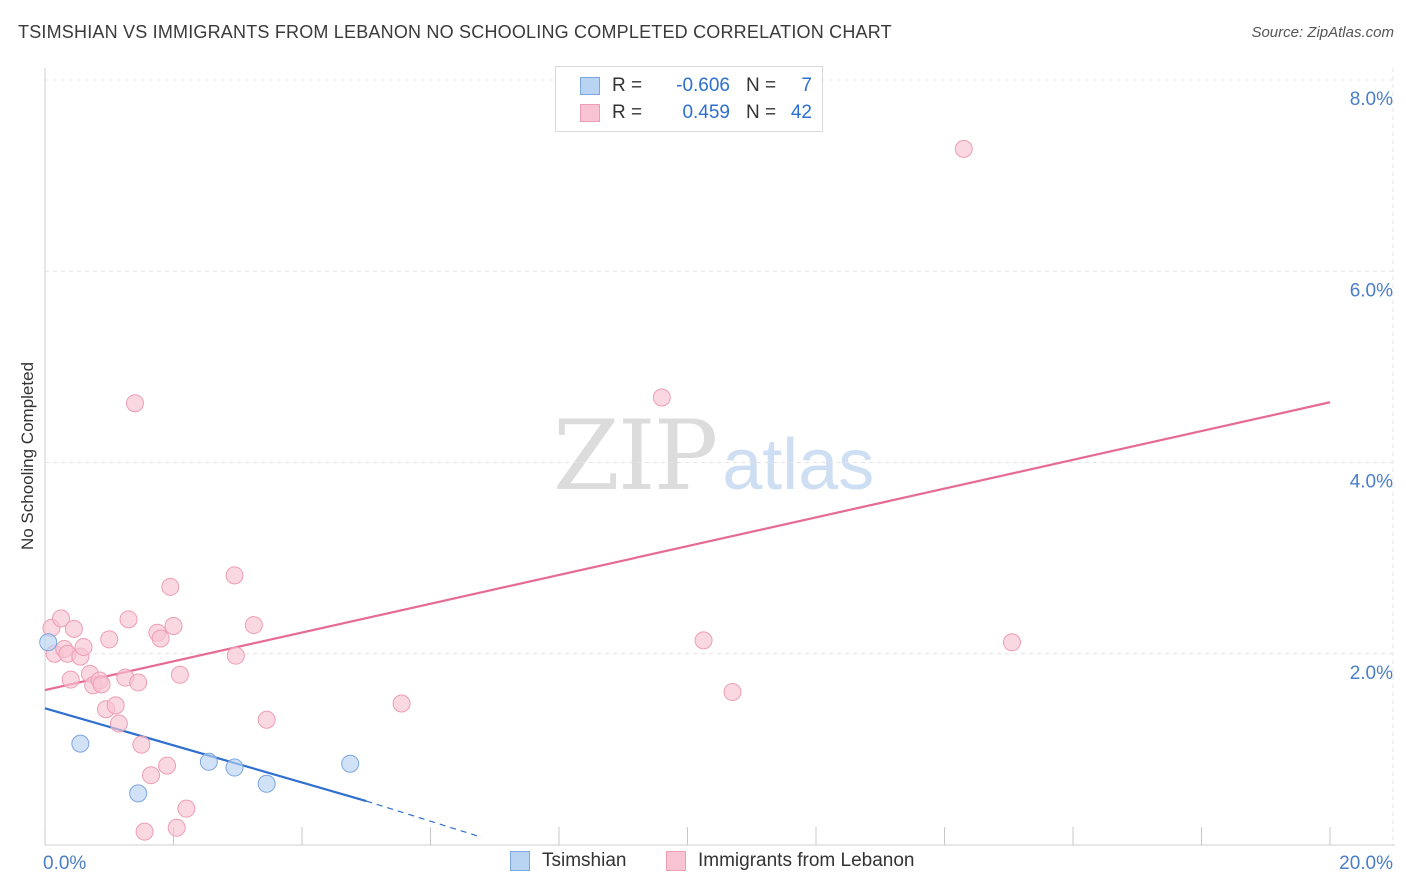 The image size is (1406, 892). I want to click on series-legend-tsimshian: Tsimshian, so click(568, 861).